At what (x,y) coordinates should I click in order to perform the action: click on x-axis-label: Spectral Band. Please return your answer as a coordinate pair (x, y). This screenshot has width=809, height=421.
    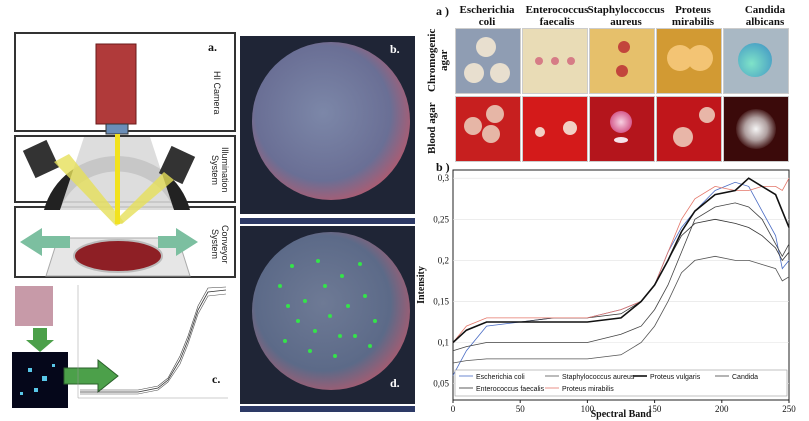
    Looking at the image, I should click on (621, 414).